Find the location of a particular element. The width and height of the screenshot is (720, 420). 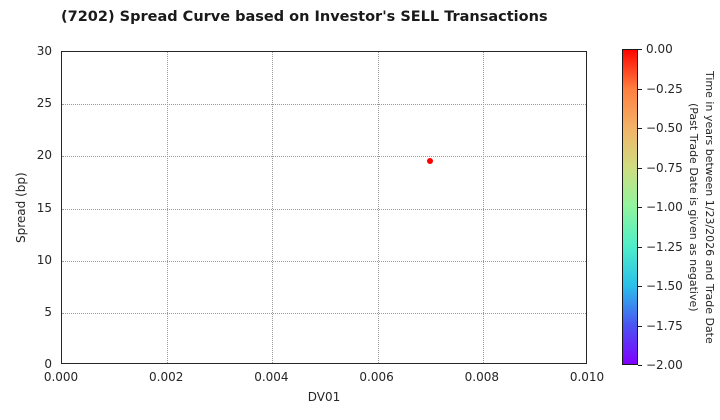

x-tick-label: 0.004 is located at coordinates (271, 377).